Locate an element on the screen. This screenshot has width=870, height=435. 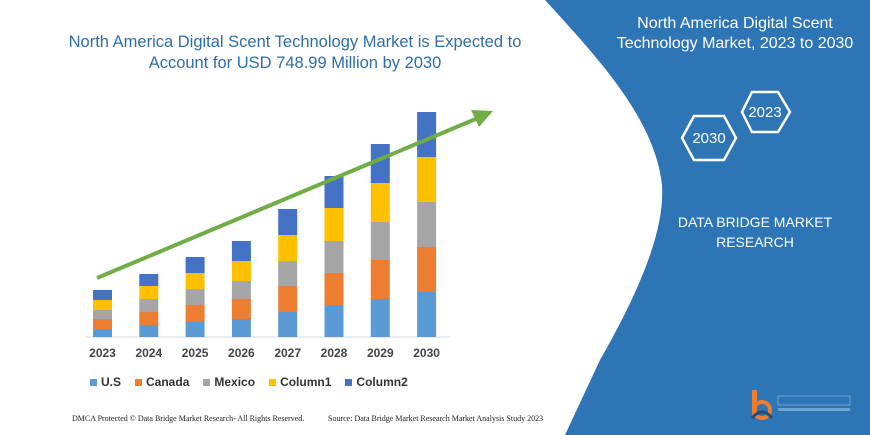
bar-segment-2030-column2 is located at coordinates (427, 134).